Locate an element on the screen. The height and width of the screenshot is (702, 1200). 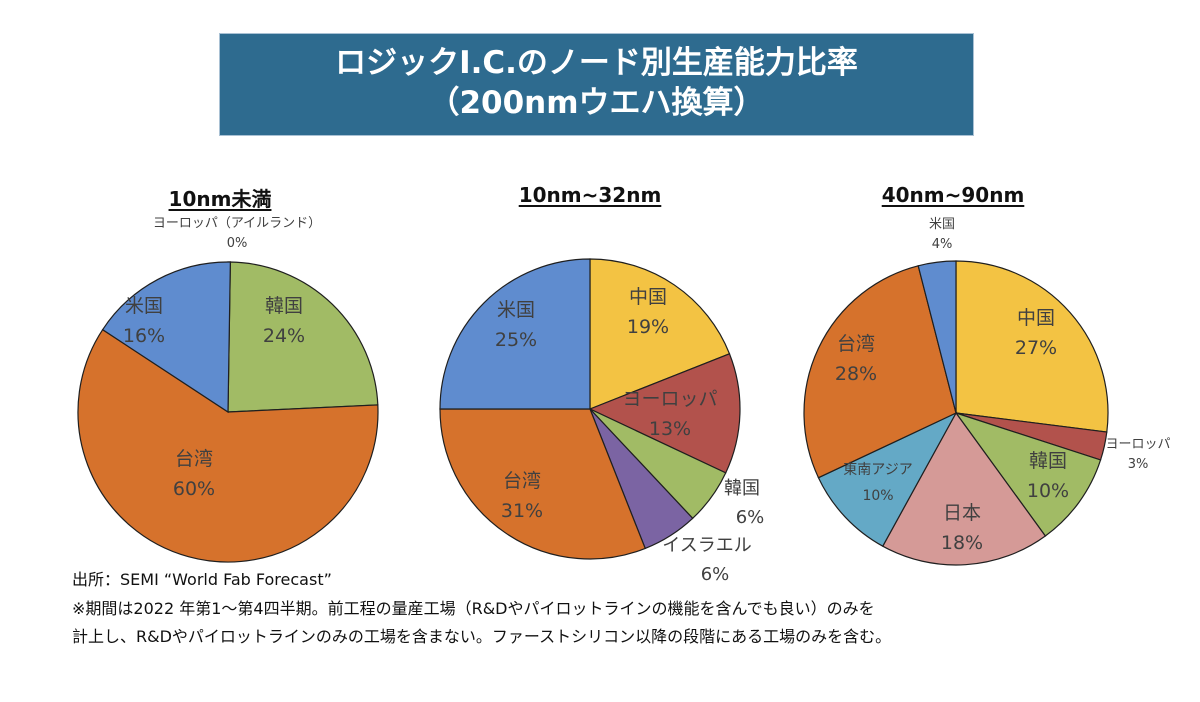
pie-value-2-3: 18% is located at coordinates (962, 543).